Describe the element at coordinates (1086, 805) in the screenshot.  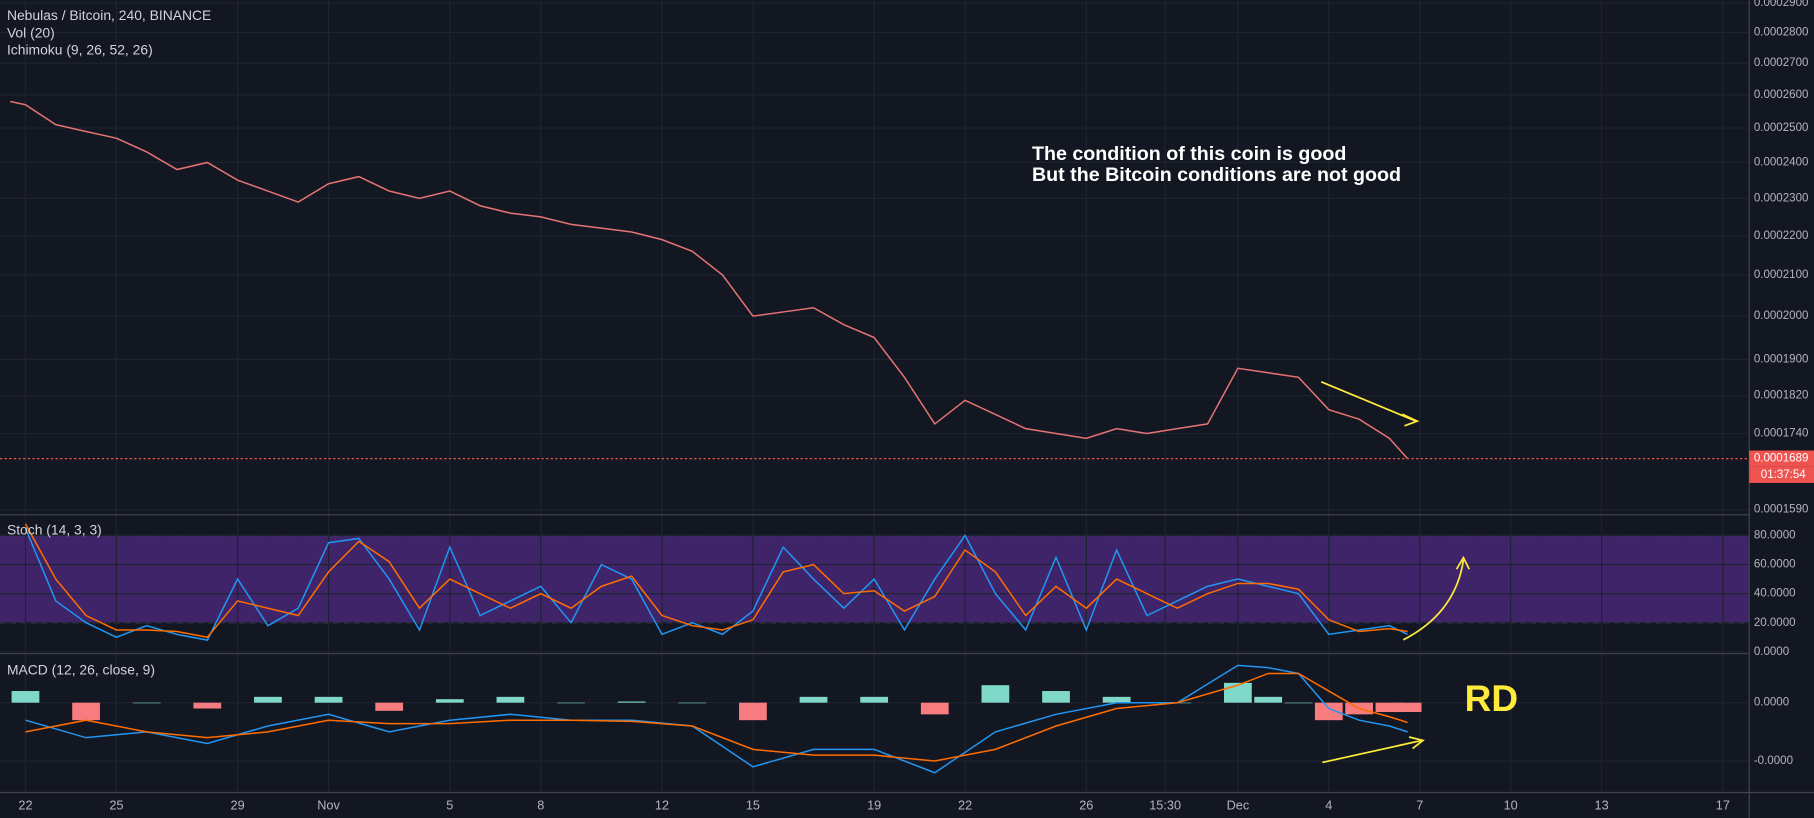
I see `x-tick-label: 26` at that location.